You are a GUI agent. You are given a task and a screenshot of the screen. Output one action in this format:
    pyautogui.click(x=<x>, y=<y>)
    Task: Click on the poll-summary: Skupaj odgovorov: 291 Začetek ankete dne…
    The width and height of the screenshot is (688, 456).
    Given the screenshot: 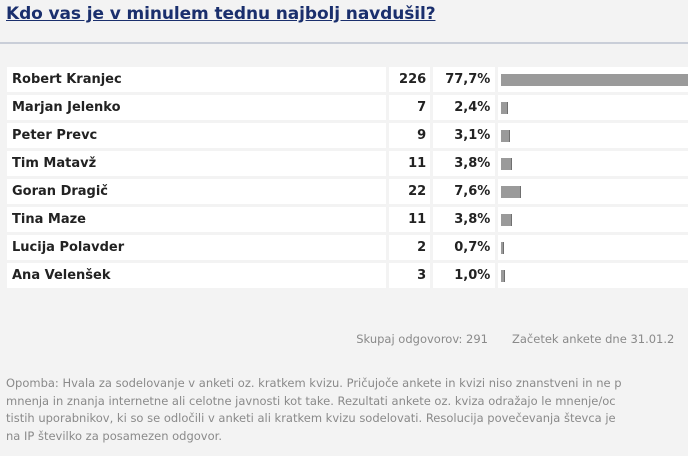 What is the action you would take?
    pyautogui.click(x=344, y=341)
    